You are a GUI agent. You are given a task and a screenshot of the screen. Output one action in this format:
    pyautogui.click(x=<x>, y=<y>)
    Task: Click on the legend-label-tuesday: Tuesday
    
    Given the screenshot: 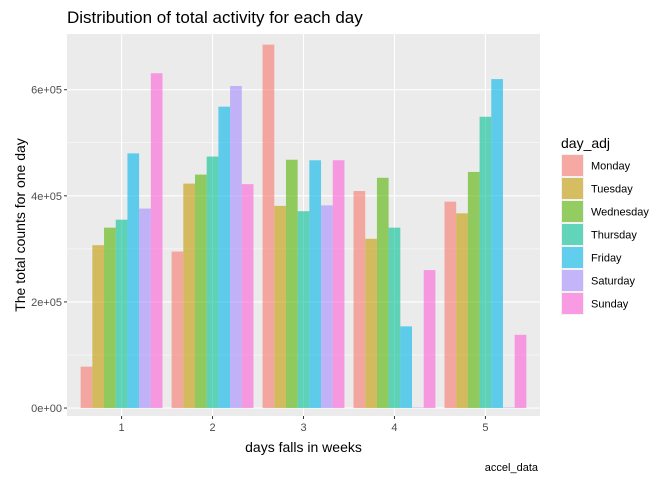 What is the action you would take?
    pyautogui.click(x=612, y=190)
    